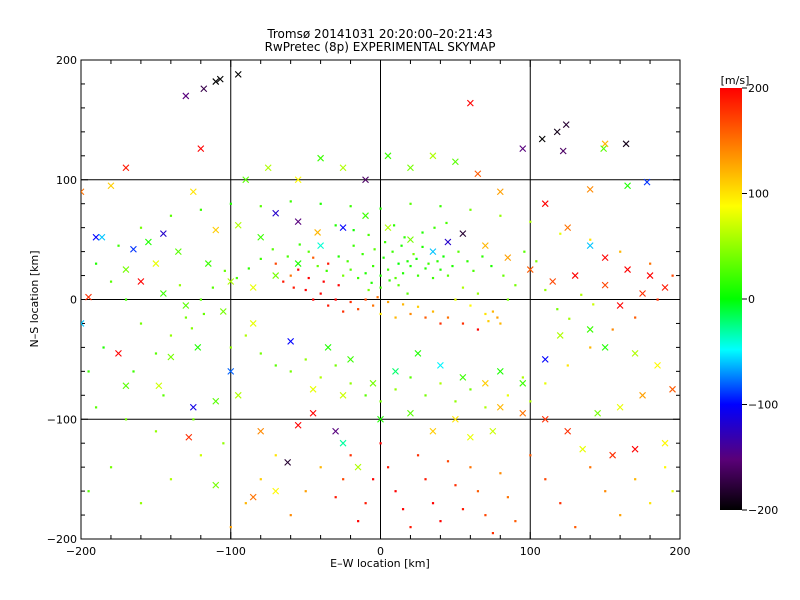 The width and height of the screenshot is (800, 600). Describe the element at coordinates (731, 299) in the screenshot. I see `colorbar` at that location.